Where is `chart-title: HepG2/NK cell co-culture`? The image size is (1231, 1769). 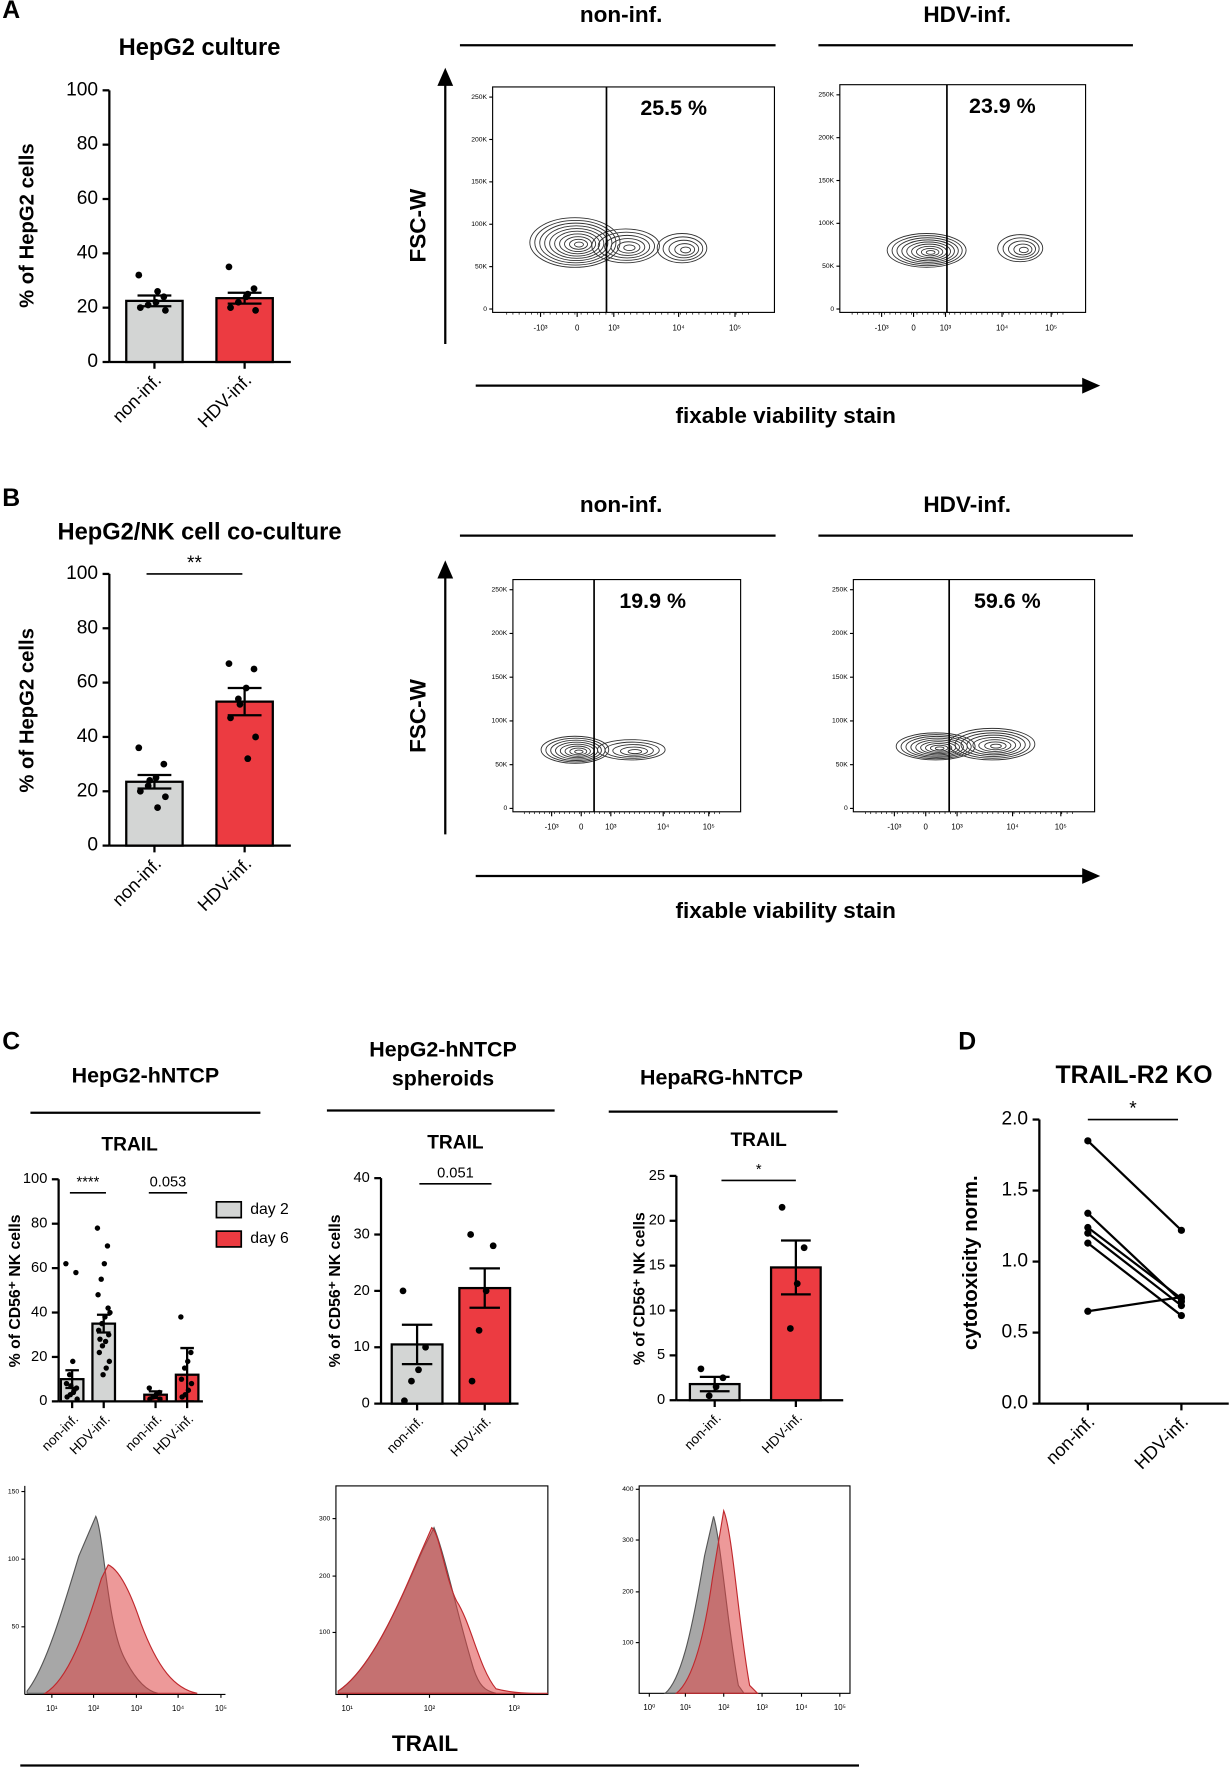 chart-title: HepG2/NK cell co-culture is located at coordinates (200, 533).